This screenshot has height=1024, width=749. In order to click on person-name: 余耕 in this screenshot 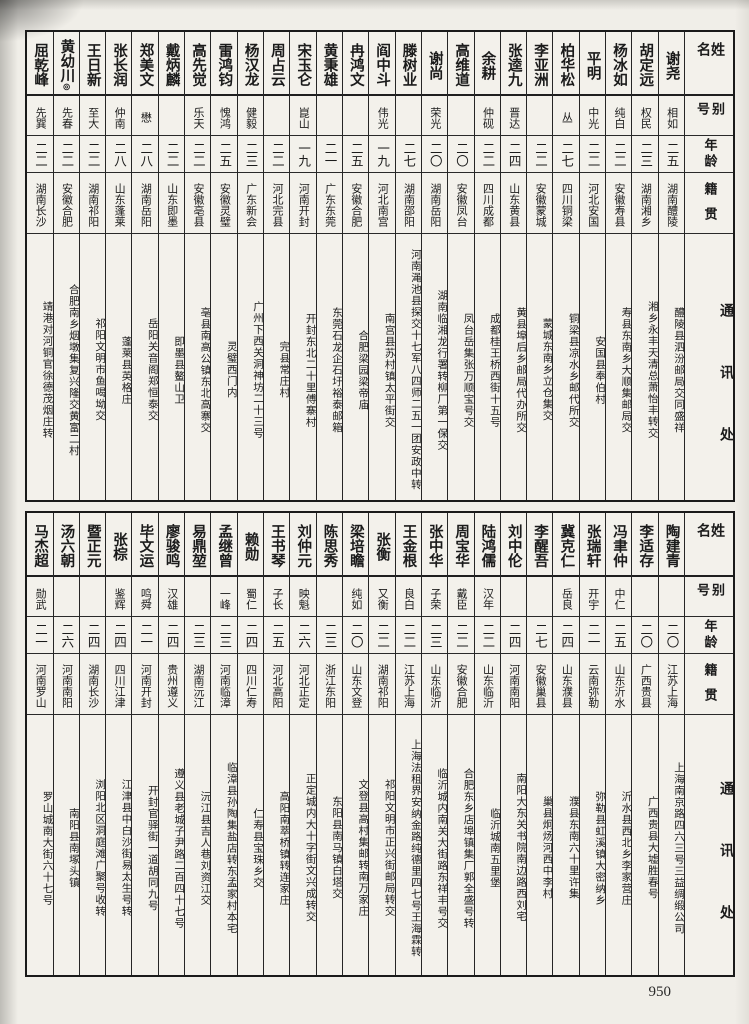, I will do `click(487, 64)`.